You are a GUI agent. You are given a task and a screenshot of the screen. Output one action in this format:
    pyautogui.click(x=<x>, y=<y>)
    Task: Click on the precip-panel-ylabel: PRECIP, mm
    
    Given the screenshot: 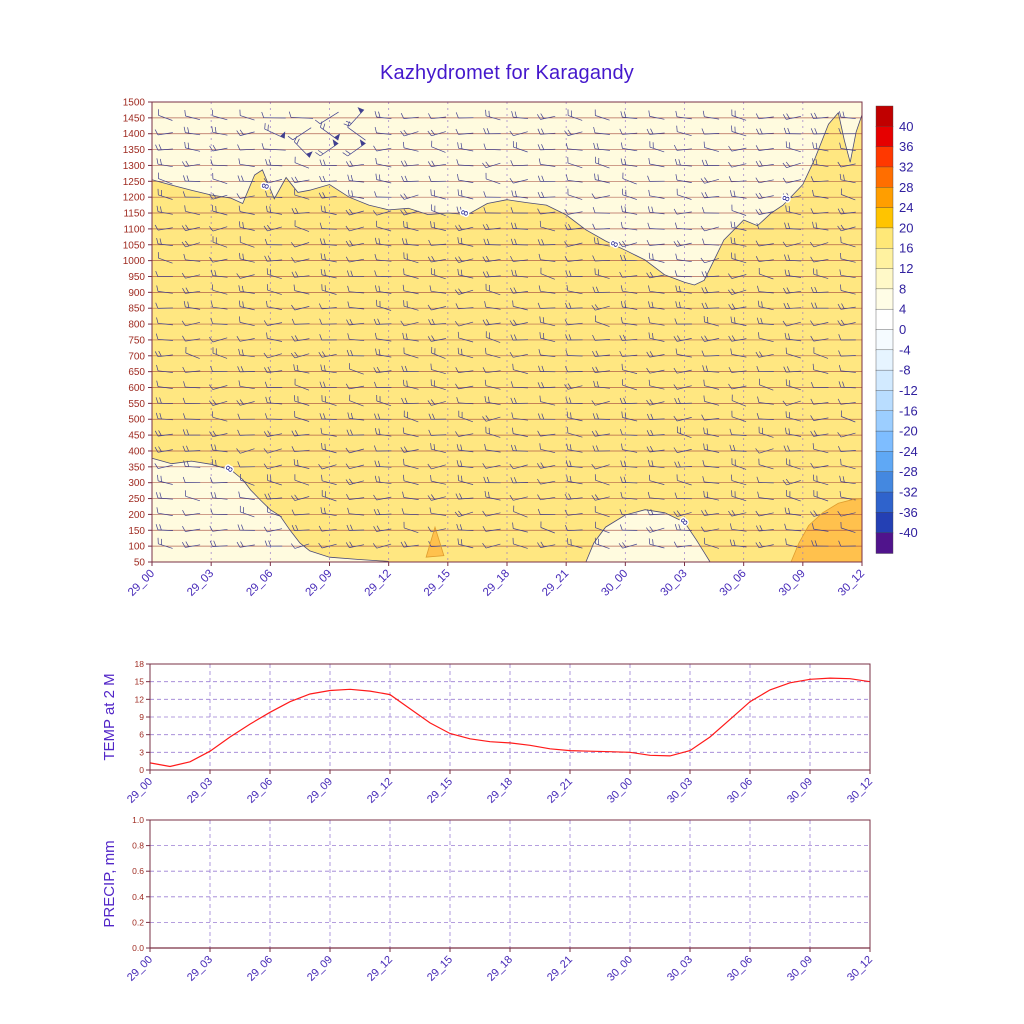 What is the action you would take?
    pyautogui.click(x=109, y=883)
    